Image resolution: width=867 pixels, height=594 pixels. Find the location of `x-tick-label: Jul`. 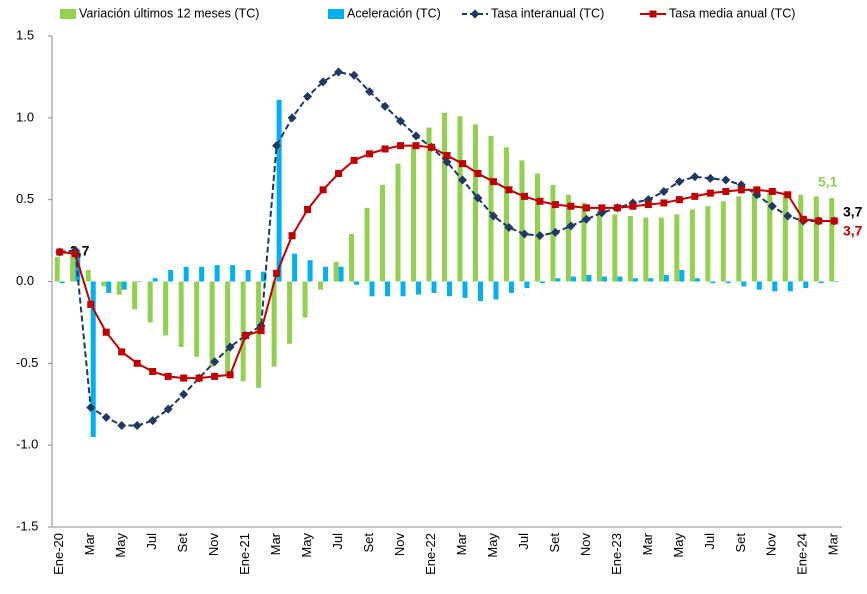

x-tick-label: Jul is located at coordinates (337, 541).